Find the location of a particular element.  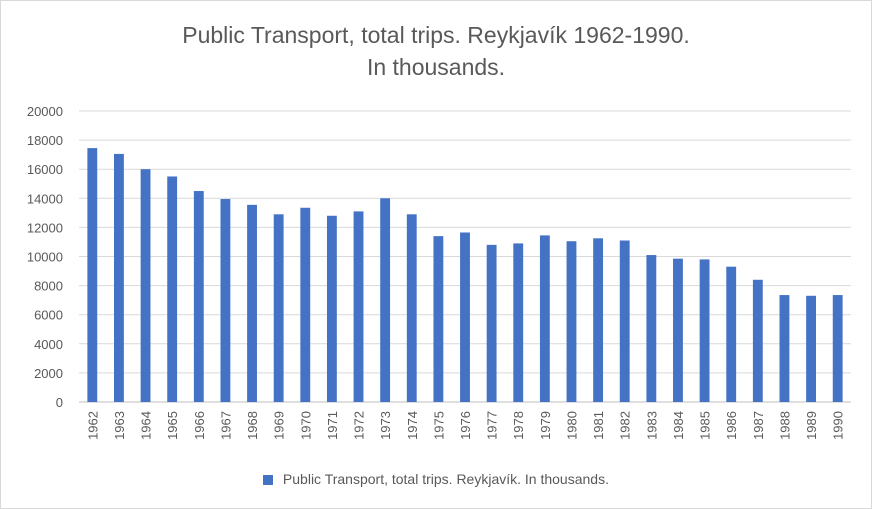

bar-1974 is located at coordinates (411, 308).